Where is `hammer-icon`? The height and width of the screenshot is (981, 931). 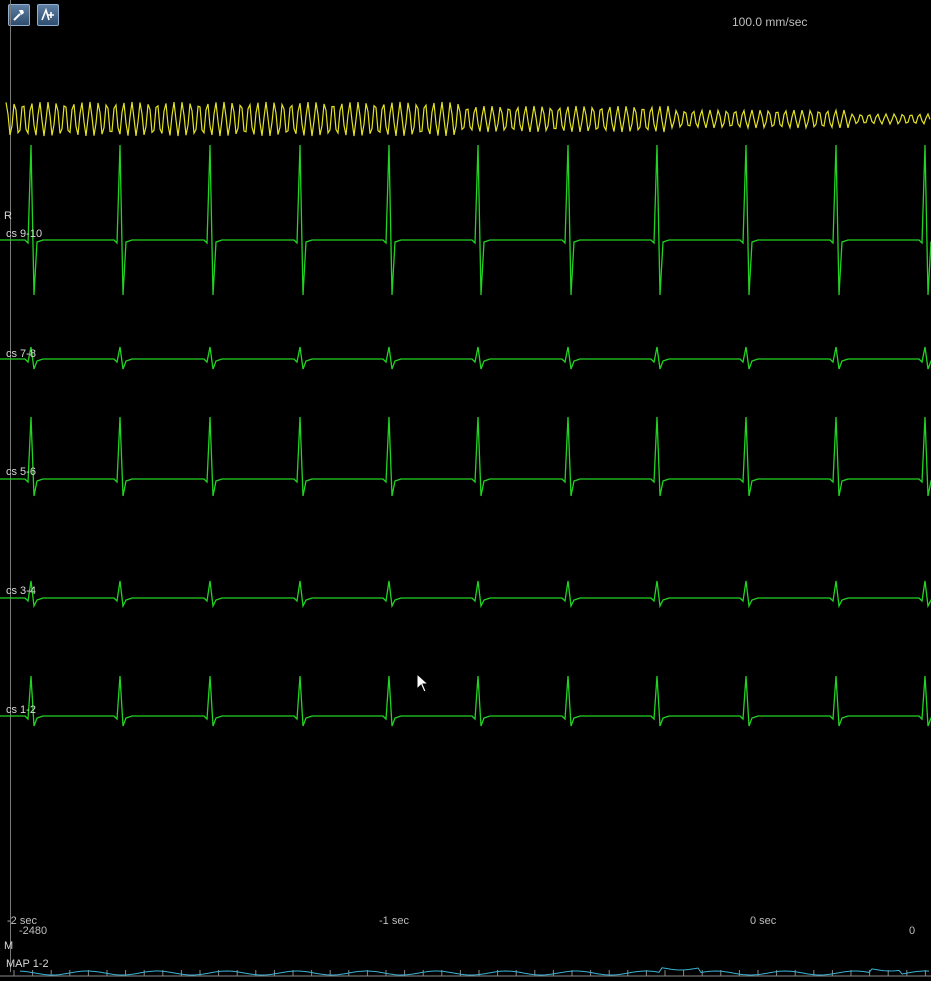 hammer-icon is located at coordinates (18, 15).